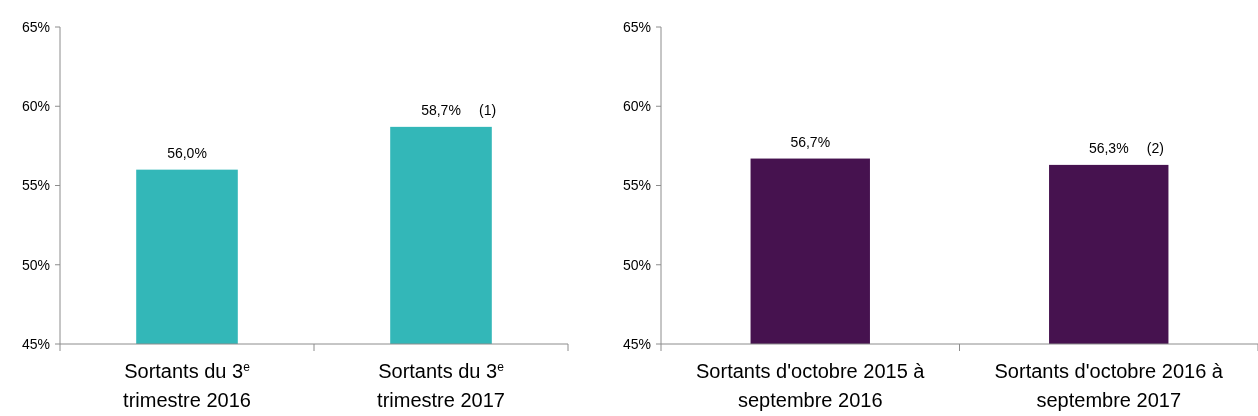 This screenshot has height=416, width=1258. What do you see at coordinates (441, 385) in the screenshot?
I see `category-label: Sortants du 3$^{e}$ trimestre 2017` at bounding box center [441, 385].